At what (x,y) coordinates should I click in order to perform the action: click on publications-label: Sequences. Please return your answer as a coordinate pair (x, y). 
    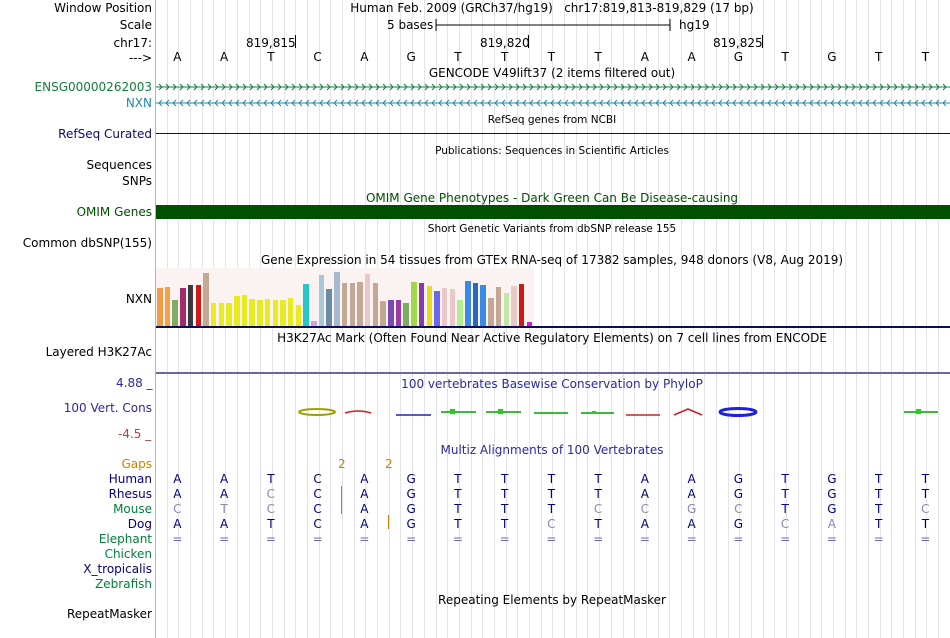
    Looking at the image, I should click on (119, 165).